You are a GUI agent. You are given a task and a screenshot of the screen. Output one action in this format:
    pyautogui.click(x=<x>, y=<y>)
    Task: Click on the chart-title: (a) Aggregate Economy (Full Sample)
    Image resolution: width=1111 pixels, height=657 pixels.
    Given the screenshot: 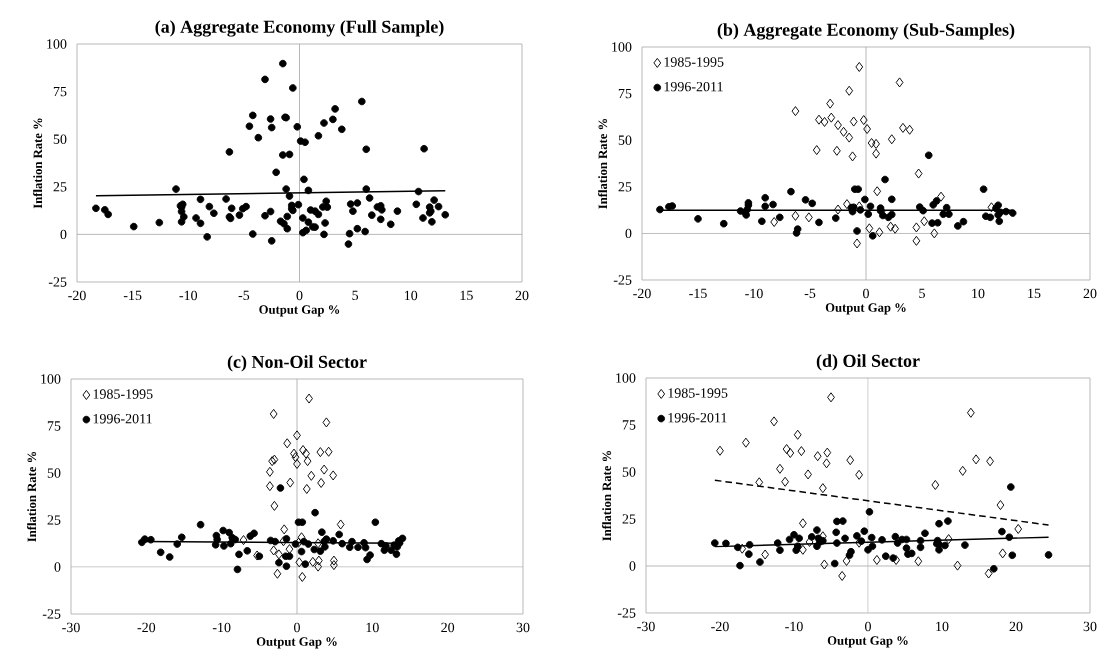 What is the action you would take?
    pyautogui.click(x=299, y=28)
    